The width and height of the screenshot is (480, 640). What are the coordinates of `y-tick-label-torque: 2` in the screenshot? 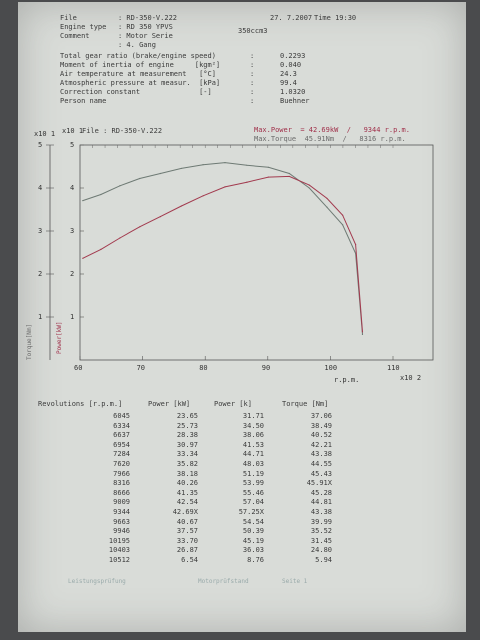 It's located at (40, 274).